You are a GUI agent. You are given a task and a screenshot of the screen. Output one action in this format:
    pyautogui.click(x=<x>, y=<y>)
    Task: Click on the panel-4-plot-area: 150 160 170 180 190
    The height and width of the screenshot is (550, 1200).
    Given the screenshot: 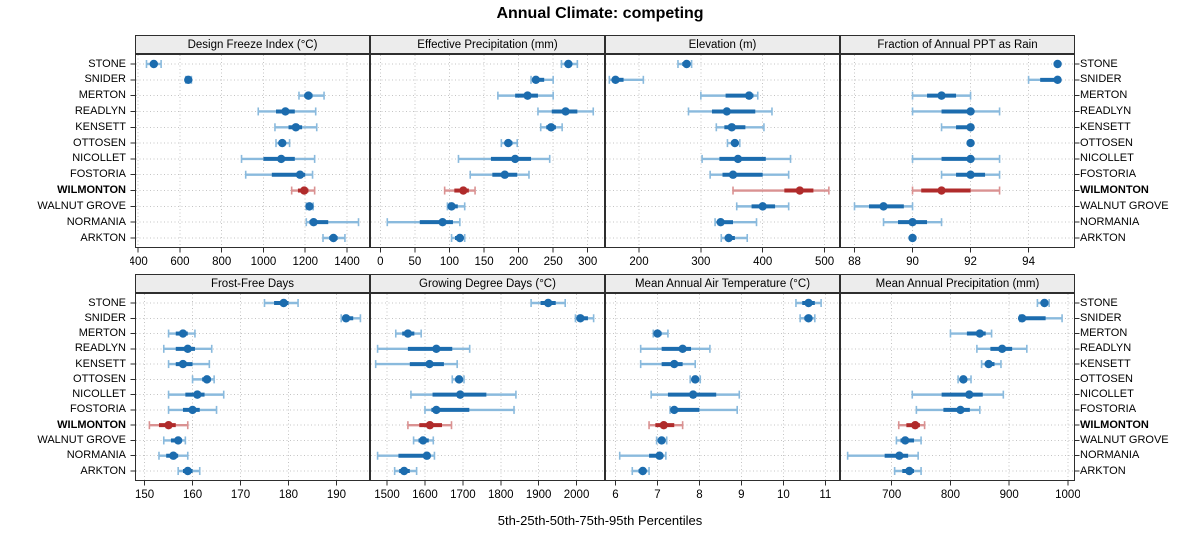 What is the action you would take?
    pyautogui.click(x=250, y=397)
    